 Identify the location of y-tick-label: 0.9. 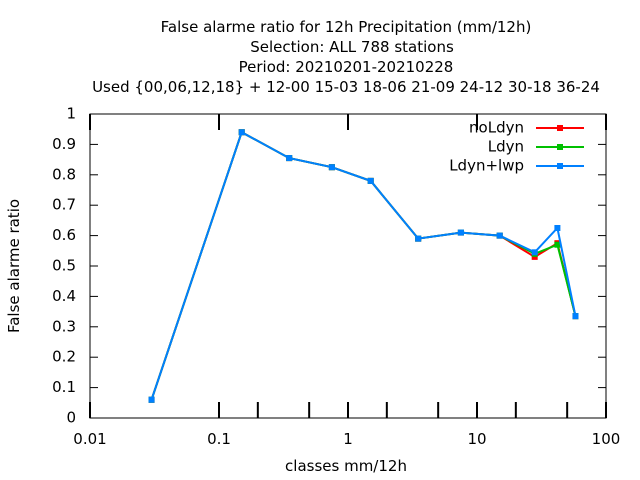
(64, 144).